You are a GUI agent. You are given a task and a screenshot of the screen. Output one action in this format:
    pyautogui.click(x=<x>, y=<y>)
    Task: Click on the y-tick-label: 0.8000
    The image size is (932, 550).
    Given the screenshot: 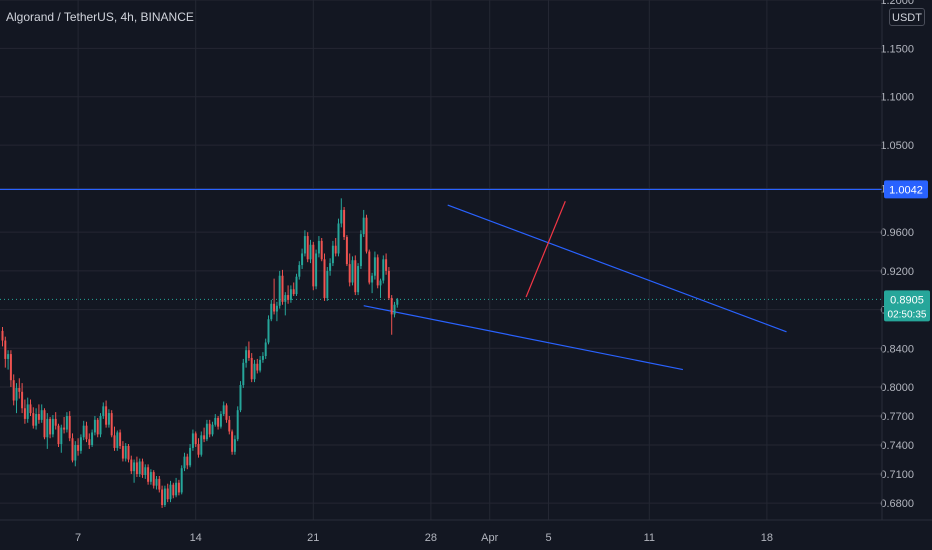 What is the action you would take?
    pyautogui.click(x=897, y=388)
    